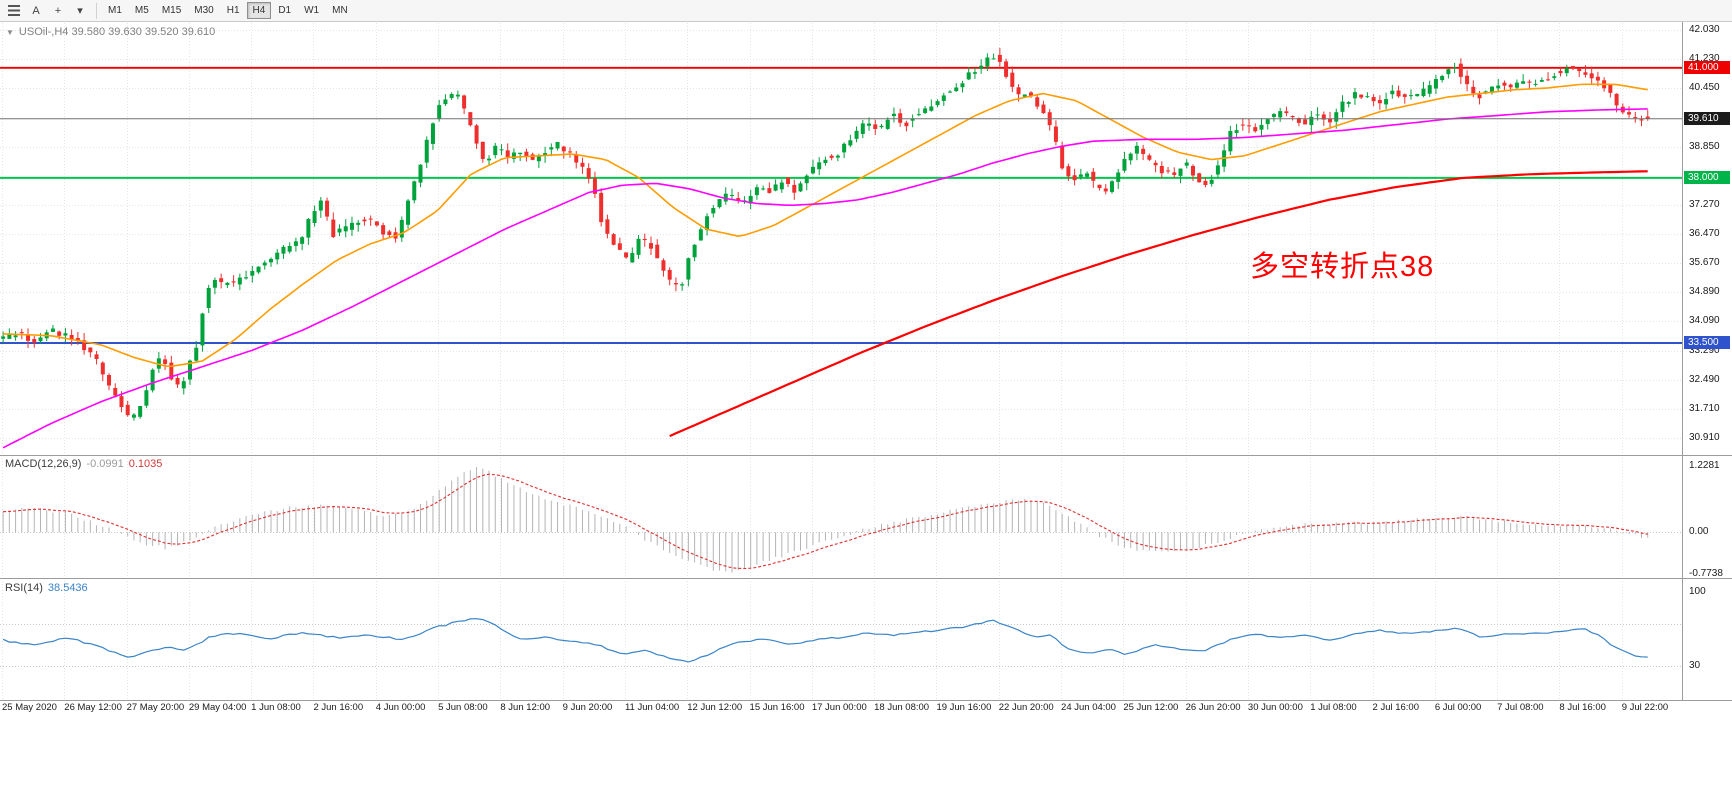 This screenshot has height=790, width=1732. I want to click on timeframe-M15: M15, so click(171, 10).